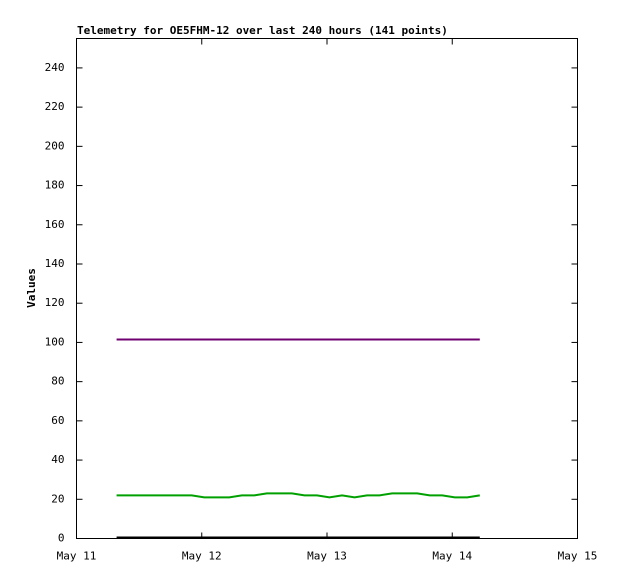  Describe the element at coordinates (298, 495) in the screenshot. I see `series-line` at that location.